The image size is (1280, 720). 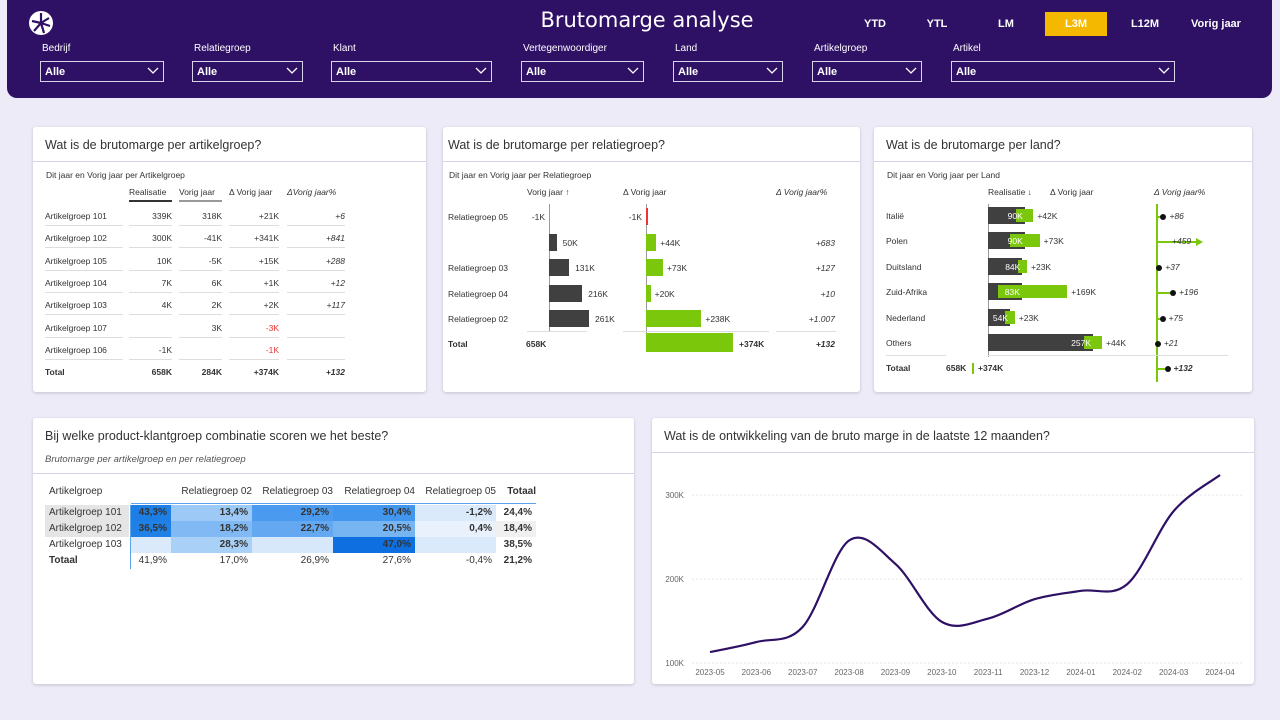 I want to click on cell-delta: +2K, so click(x=271, y=305).